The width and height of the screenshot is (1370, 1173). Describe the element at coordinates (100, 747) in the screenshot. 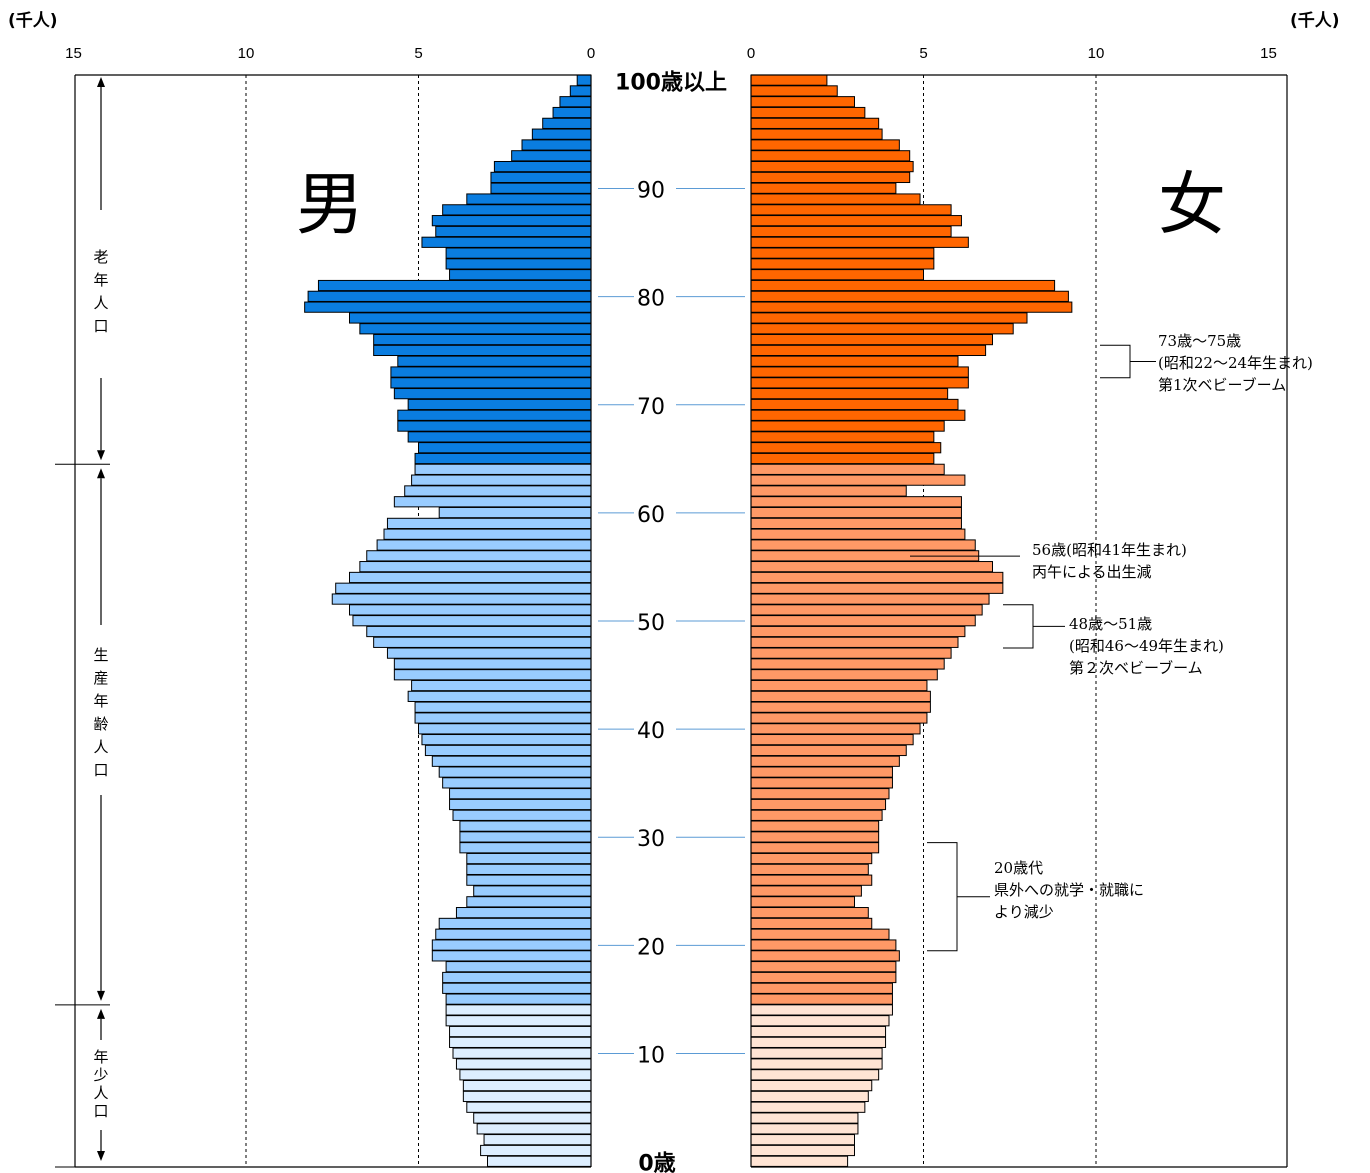

I see `group-label-working: 人` at that location.